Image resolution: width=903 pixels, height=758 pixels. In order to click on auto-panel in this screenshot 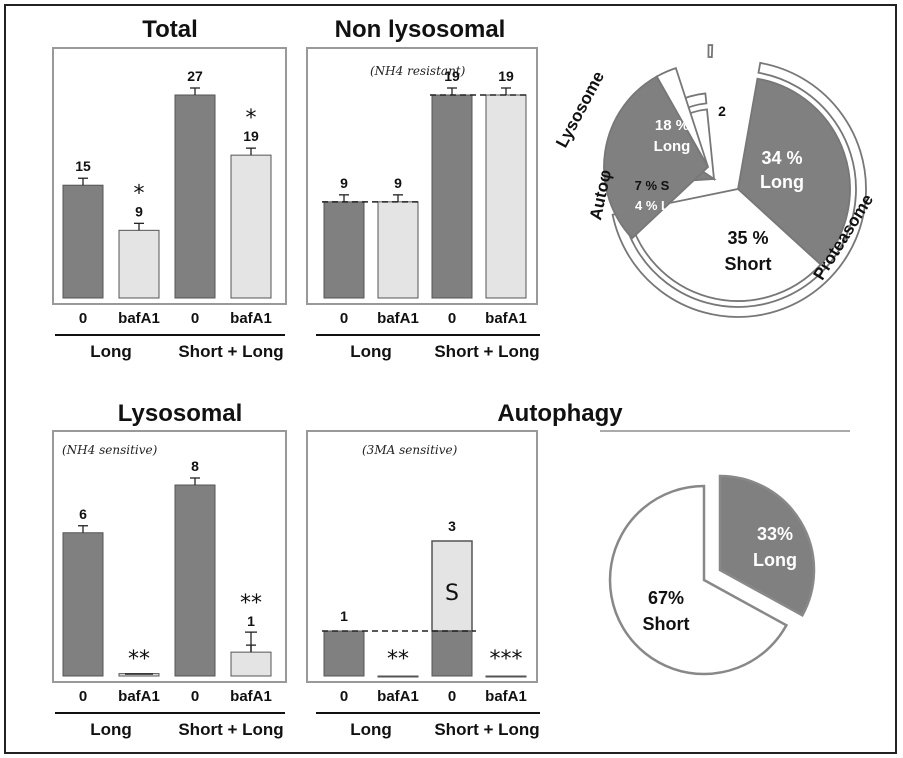, I will do `click(422, 556)`.